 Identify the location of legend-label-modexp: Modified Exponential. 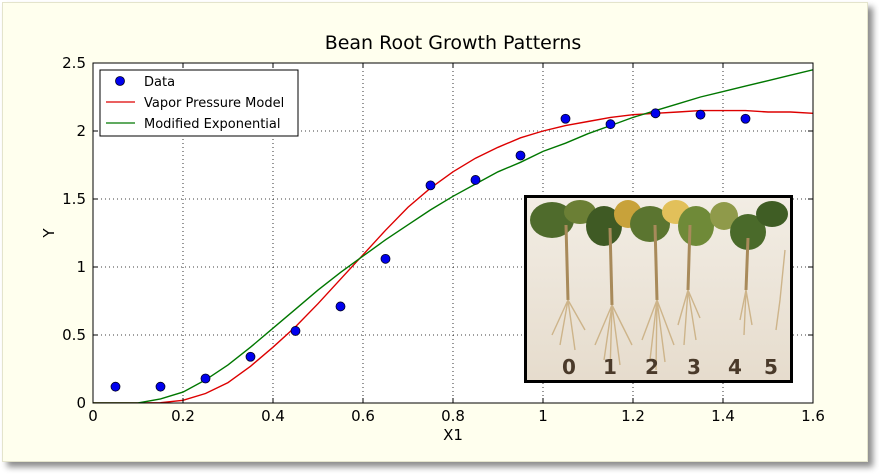
(212, 124).